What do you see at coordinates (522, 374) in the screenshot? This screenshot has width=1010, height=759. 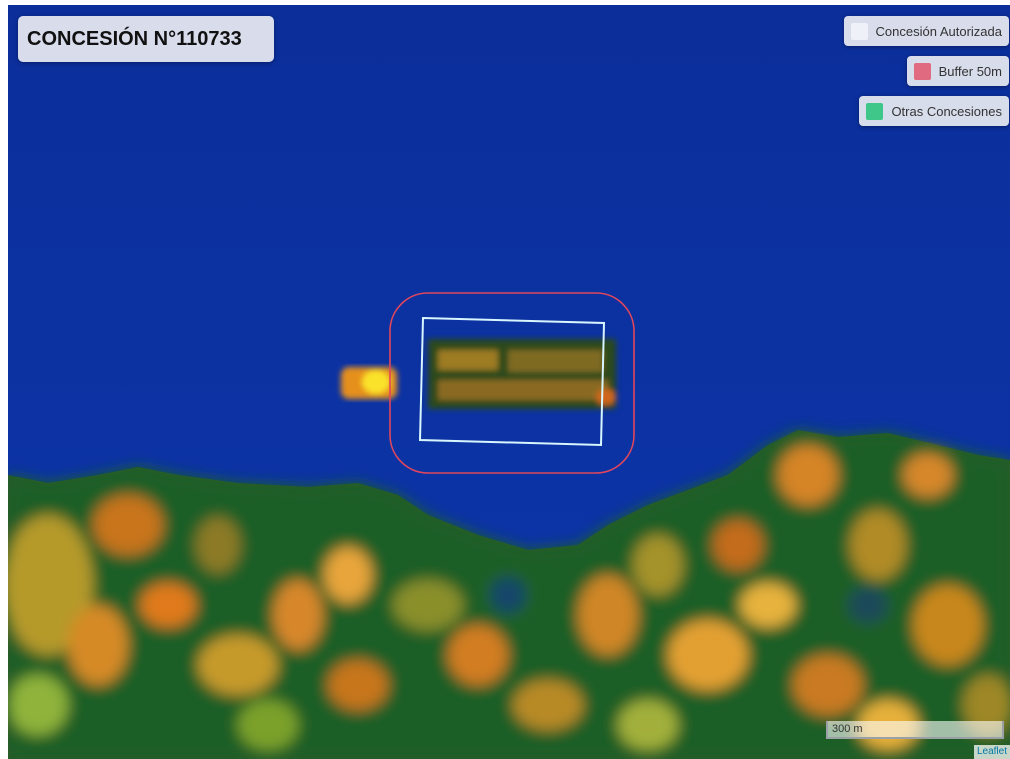 I see `aquaculture-structure` at bounding box center [522, 374].